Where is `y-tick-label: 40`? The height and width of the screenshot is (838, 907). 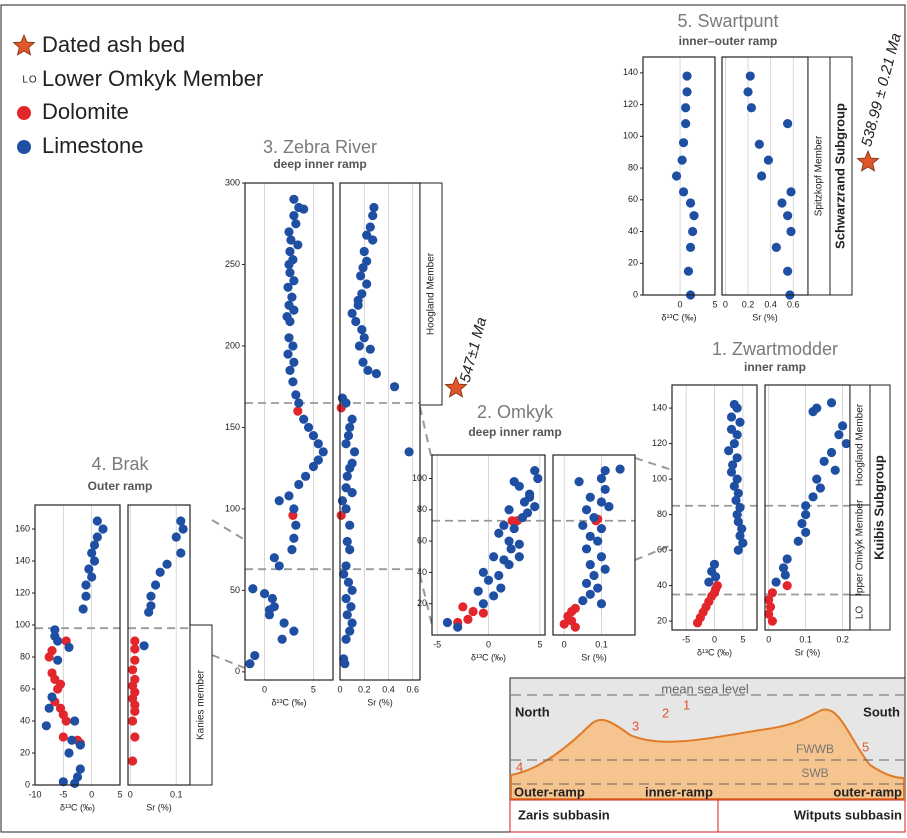
y-tick-label: 40 is located at coordinates (662, 585).